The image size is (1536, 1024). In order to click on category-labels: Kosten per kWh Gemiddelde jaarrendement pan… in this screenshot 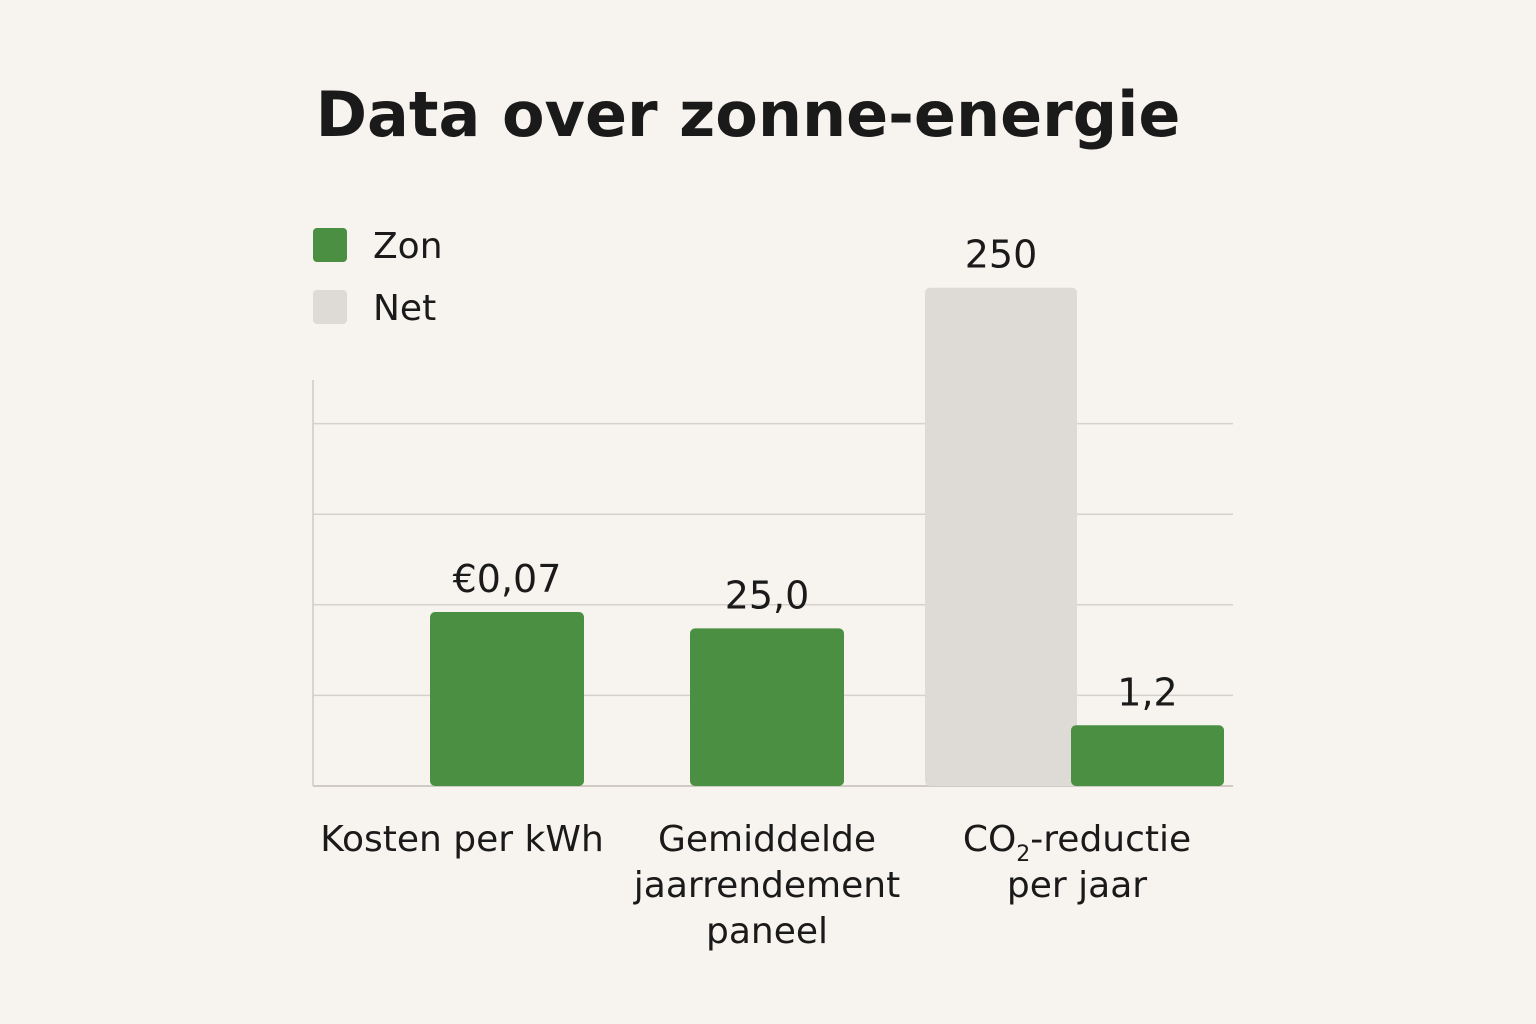, I will do `click(755, 885)`.